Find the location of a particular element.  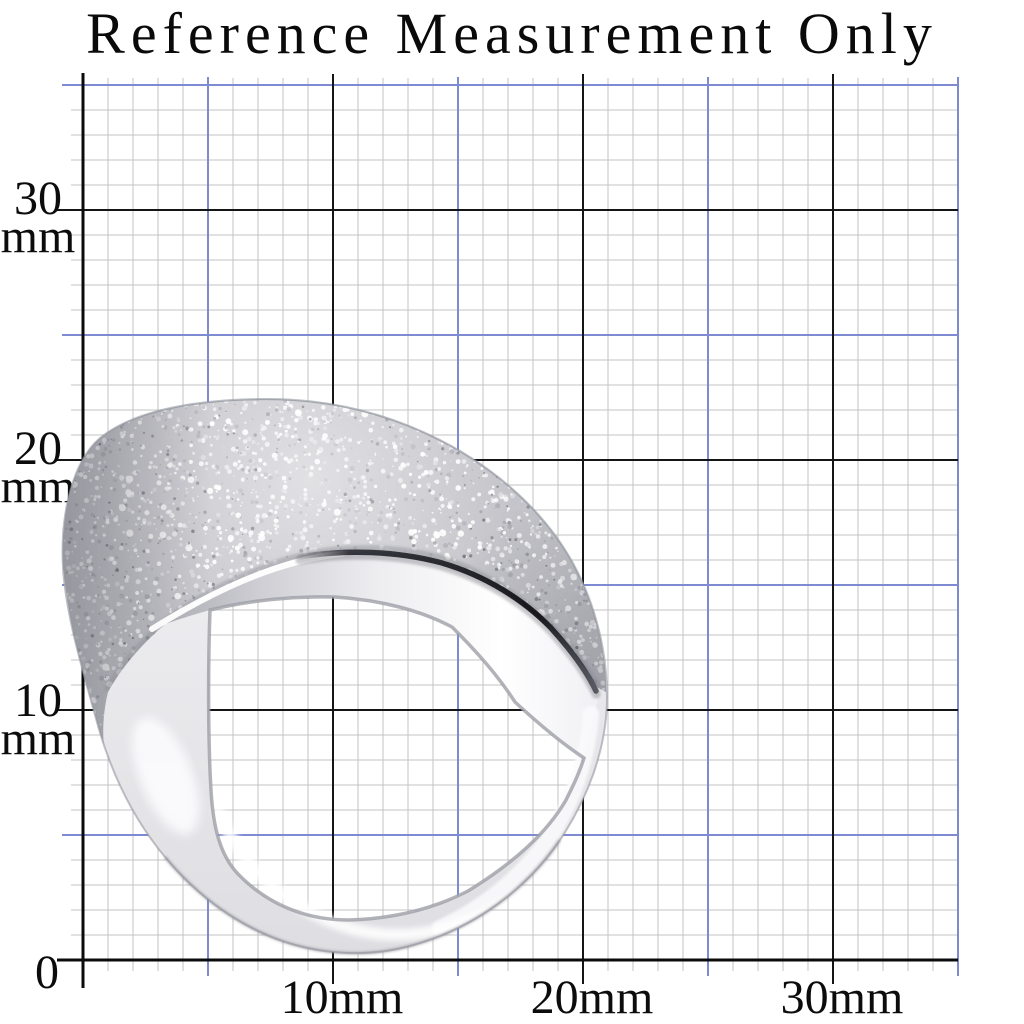

hole-inner-edge-line is located at coordinates (396, 758).